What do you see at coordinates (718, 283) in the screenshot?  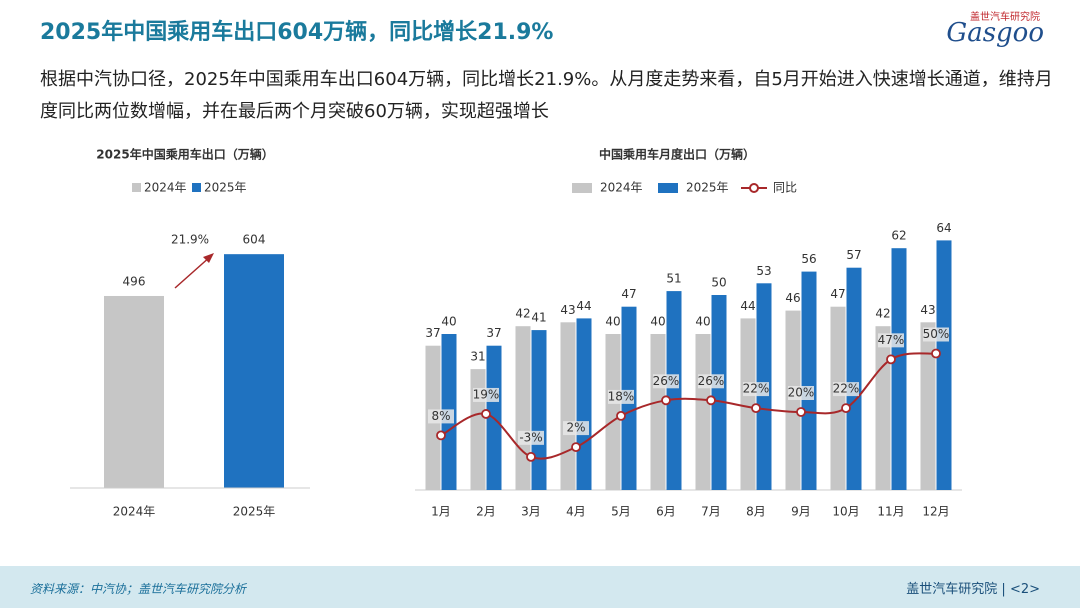 I see `value-label: 50` at bounding box center [718, 283].